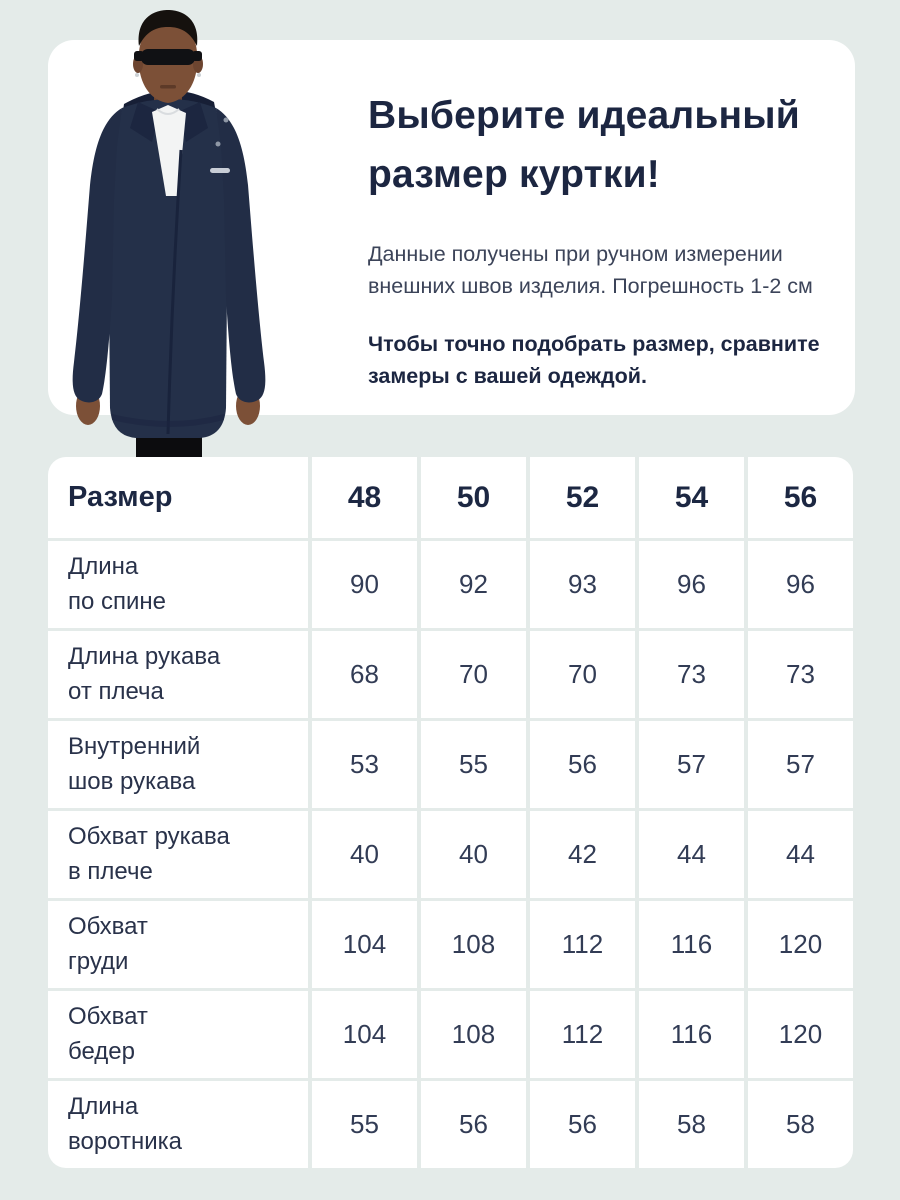 The width and height of the screenshot is (900, 1200). Describe the element at coordinates (584, 145) in the screenshot. I see `page-title: Выберите идеальный размер куртки!` at that location.